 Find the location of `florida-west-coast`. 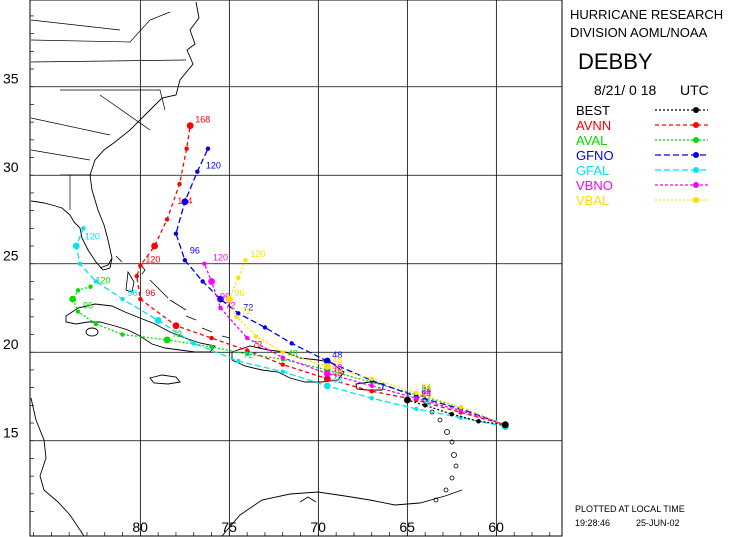

florida-west-coast is located at coordinates (106, 263).